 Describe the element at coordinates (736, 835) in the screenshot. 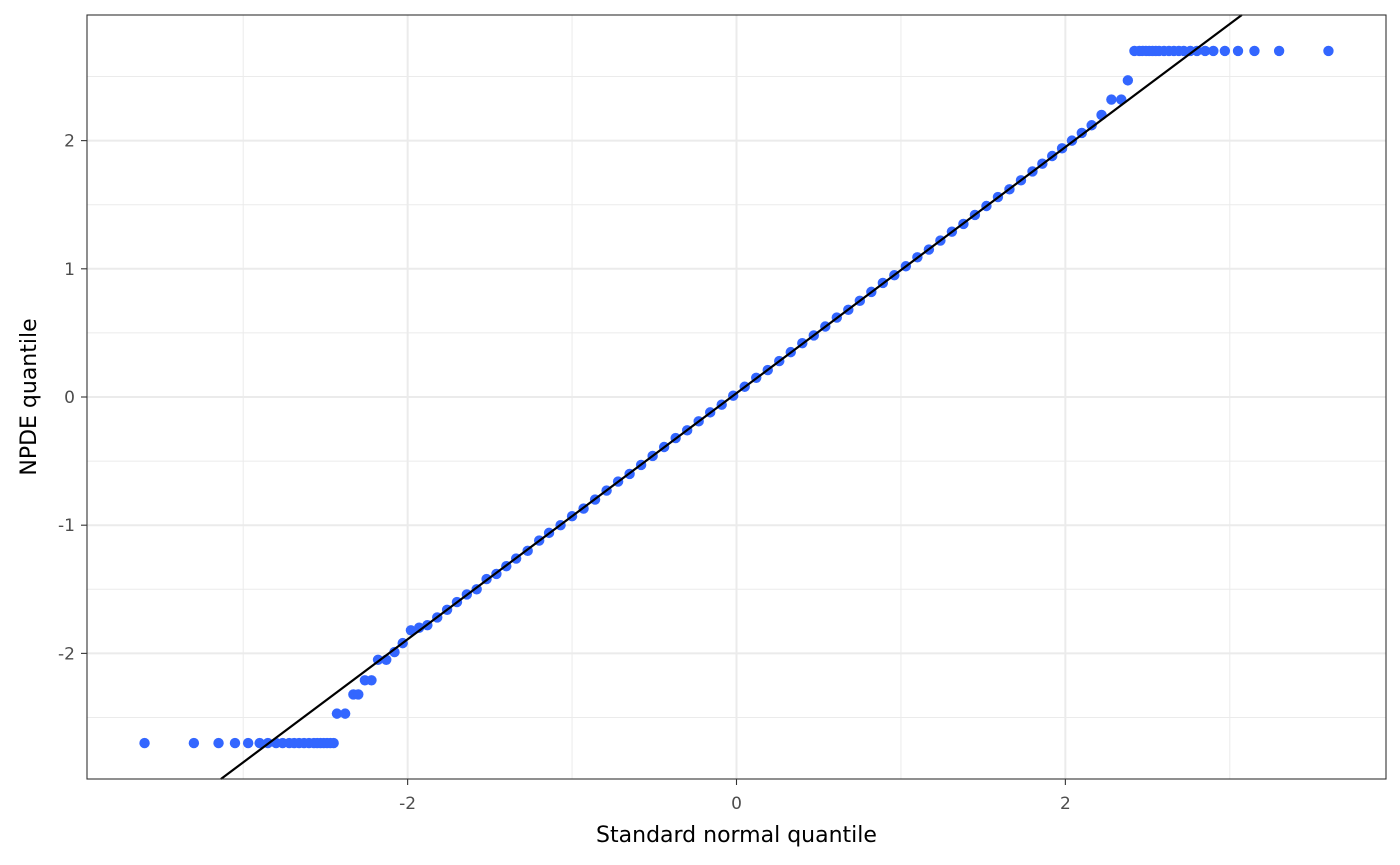

I see `x-axis-title: Standard normal quantile` at that location.